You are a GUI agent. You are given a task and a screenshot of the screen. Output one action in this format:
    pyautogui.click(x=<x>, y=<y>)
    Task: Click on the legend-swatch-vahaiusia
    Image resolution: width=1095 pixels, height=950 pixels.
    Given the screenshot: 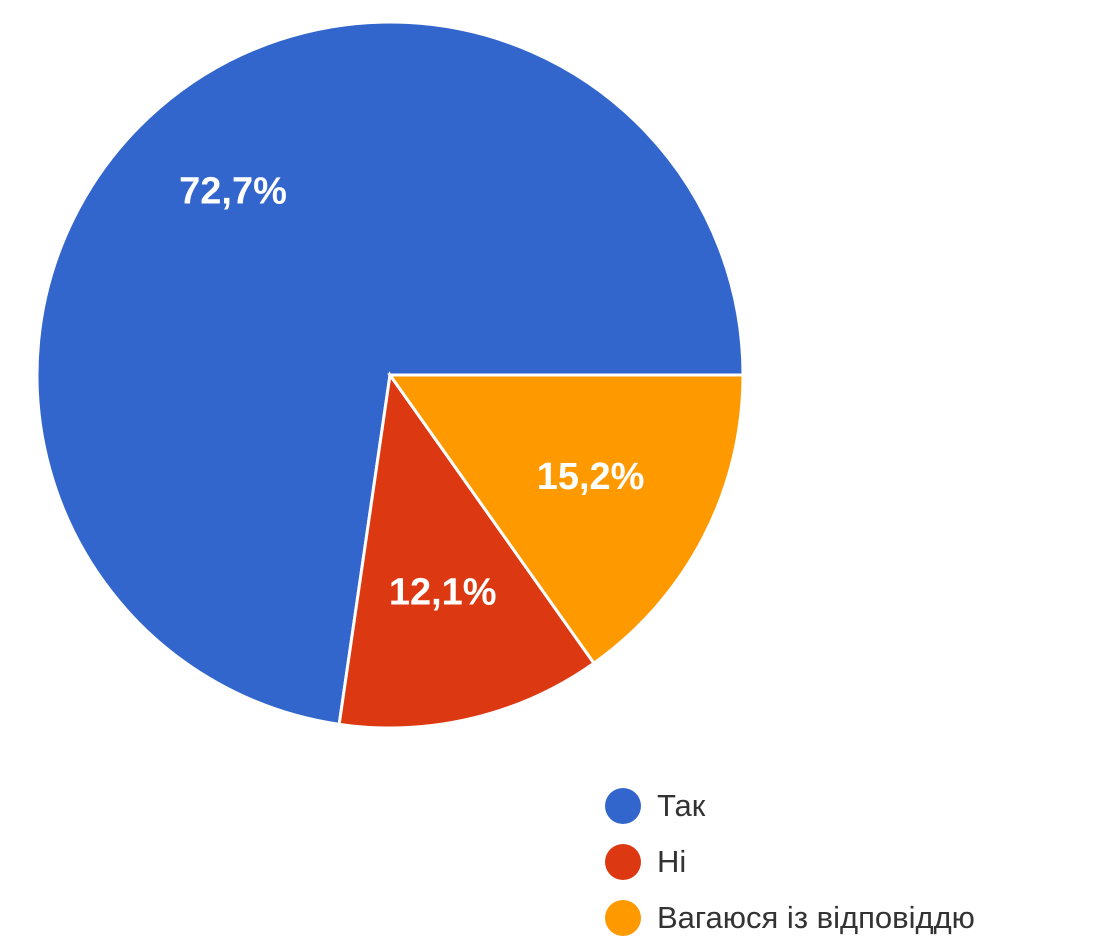 What is the action you would take?
    pyautogui.click(x=623, y=918)
    